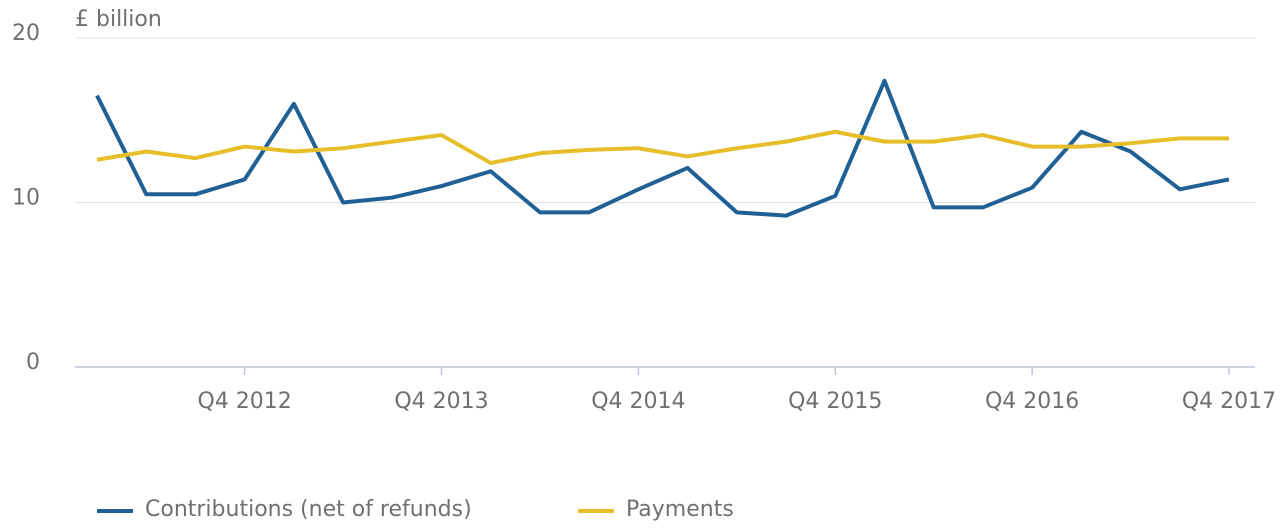 This screenshot has height=528, width=1288. What do you see at coordinates (245, 401) in the screenshot?
I see `x-tick-label: Q4 2012` at bounding box center [245, 401].